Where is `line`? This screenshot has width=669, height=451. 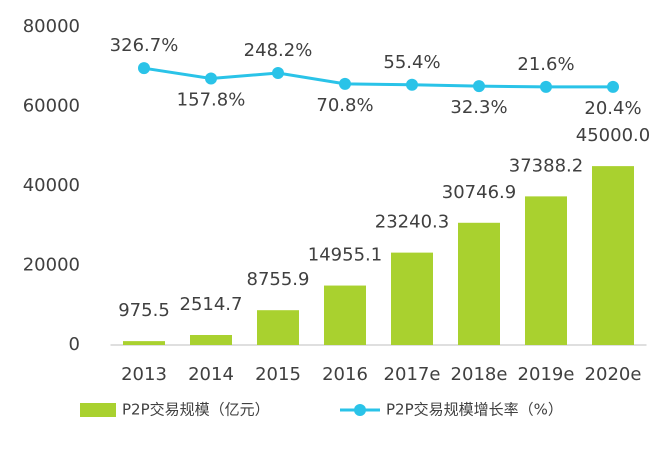 line is located at coordinates (378, 77).